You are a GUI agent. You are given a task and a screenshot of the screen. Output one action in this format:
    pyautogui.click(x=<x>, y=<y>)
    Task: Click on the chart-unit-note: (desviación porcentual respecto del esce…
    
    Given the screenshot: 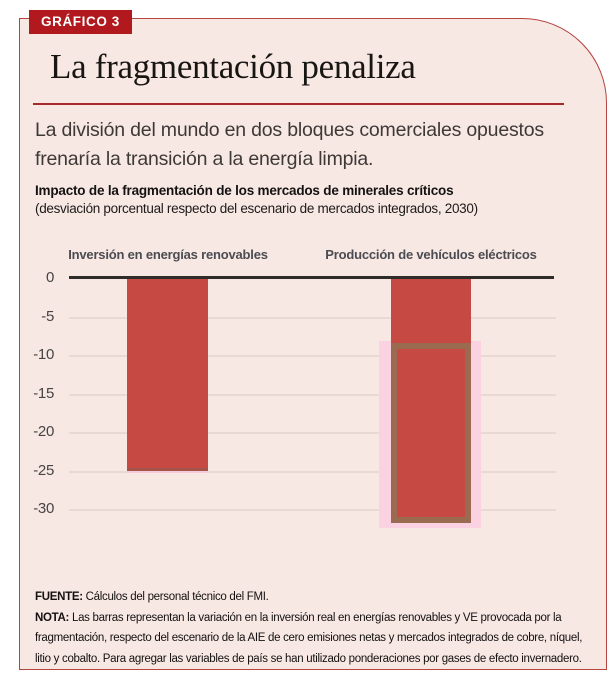 What is the action you would take?
    pyautogui.click(x=256, y=208)
    